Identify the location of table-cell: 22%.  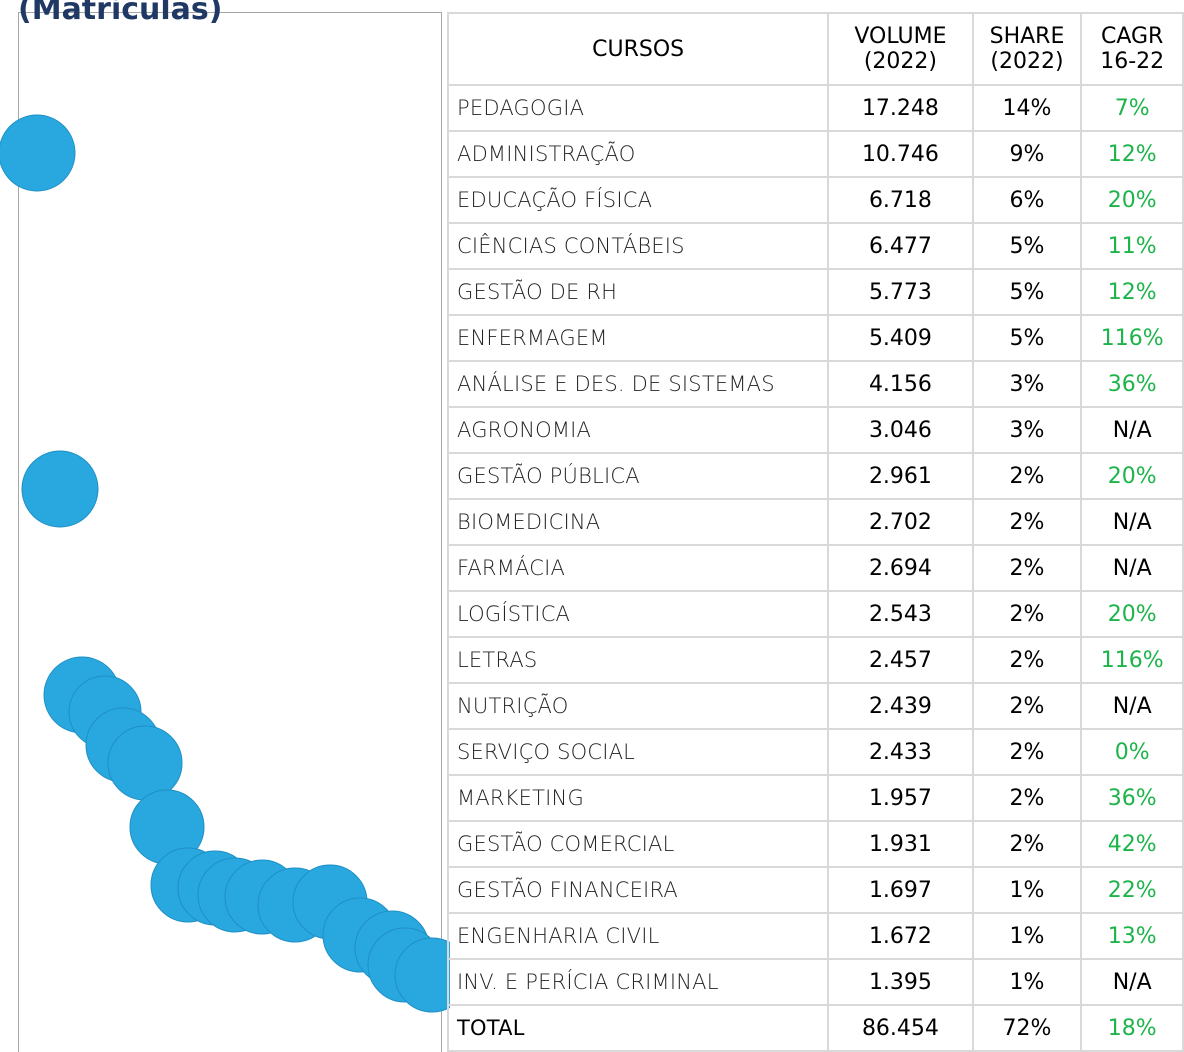
(1132, 890).